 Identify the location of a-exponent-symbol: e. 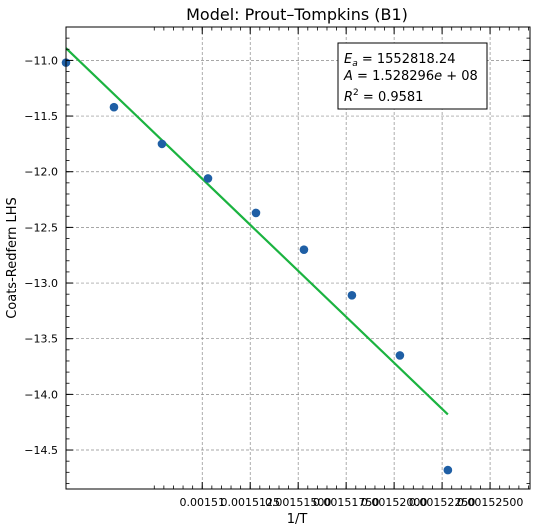
(438, 76).